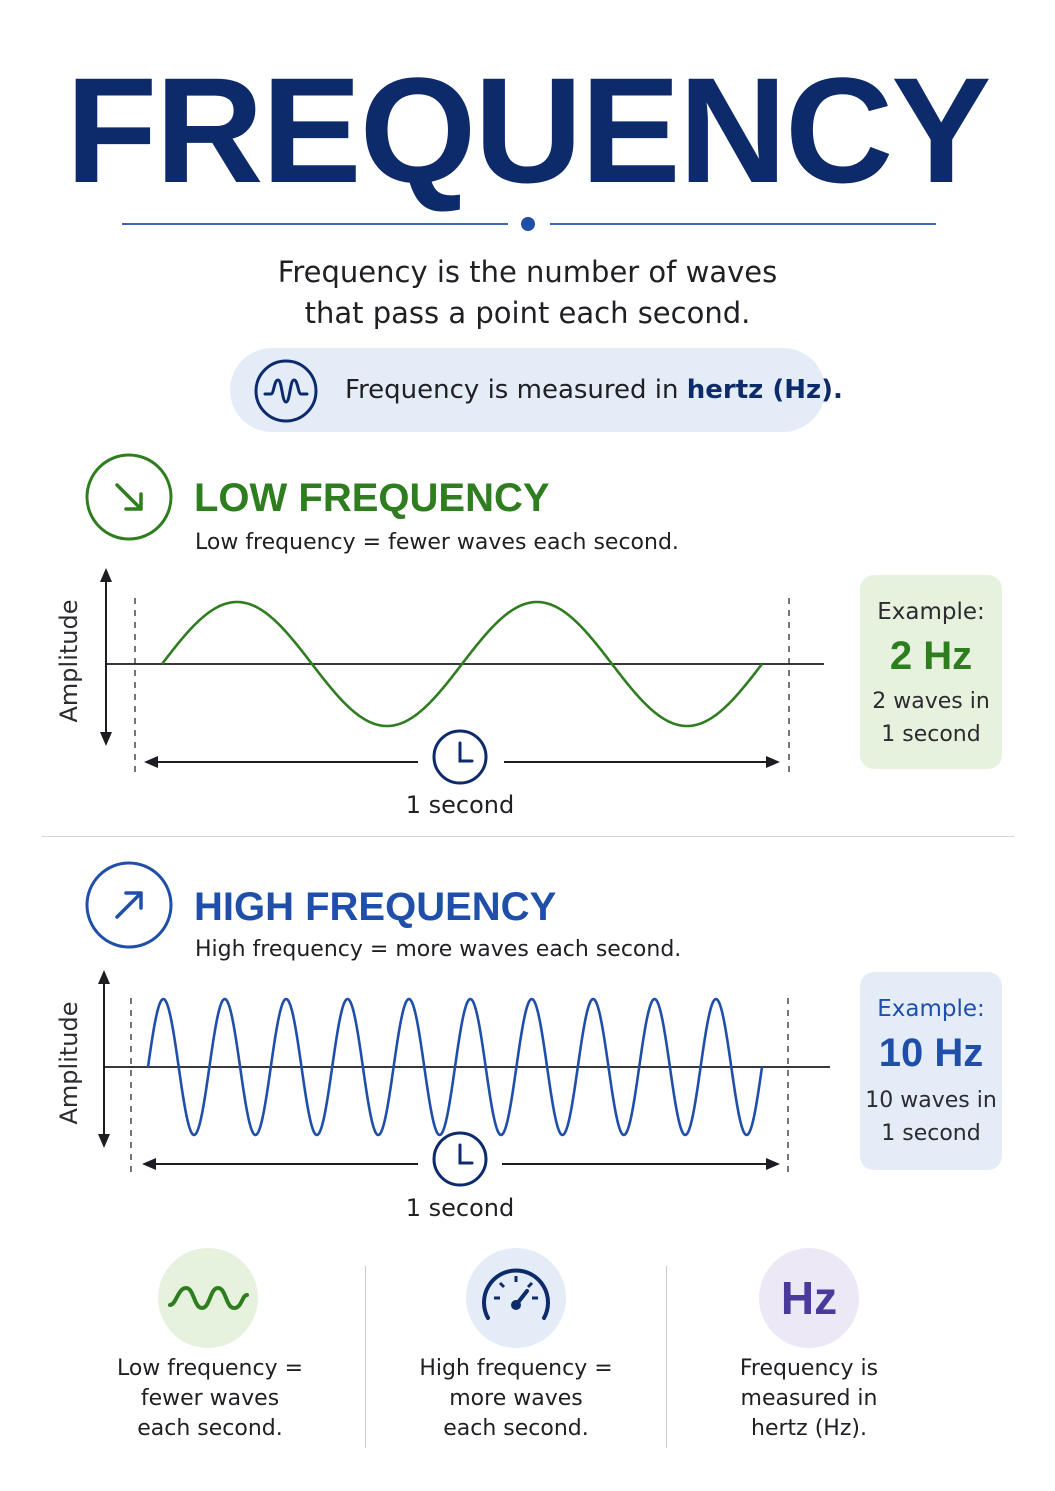 The height and width of the screenshot is (1491, 1055). I want to click on low-time-arrow-left, so click(151, 762).